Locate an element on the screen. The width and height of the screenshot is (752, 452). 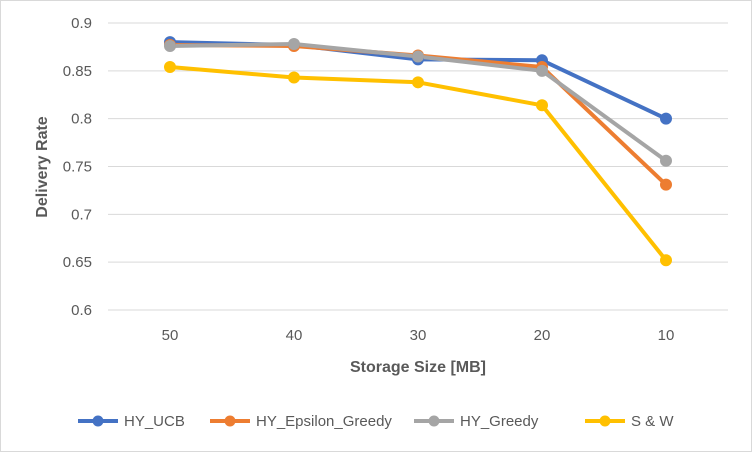
legend-label: HY_Greedy is located at coordinates (499, 421).